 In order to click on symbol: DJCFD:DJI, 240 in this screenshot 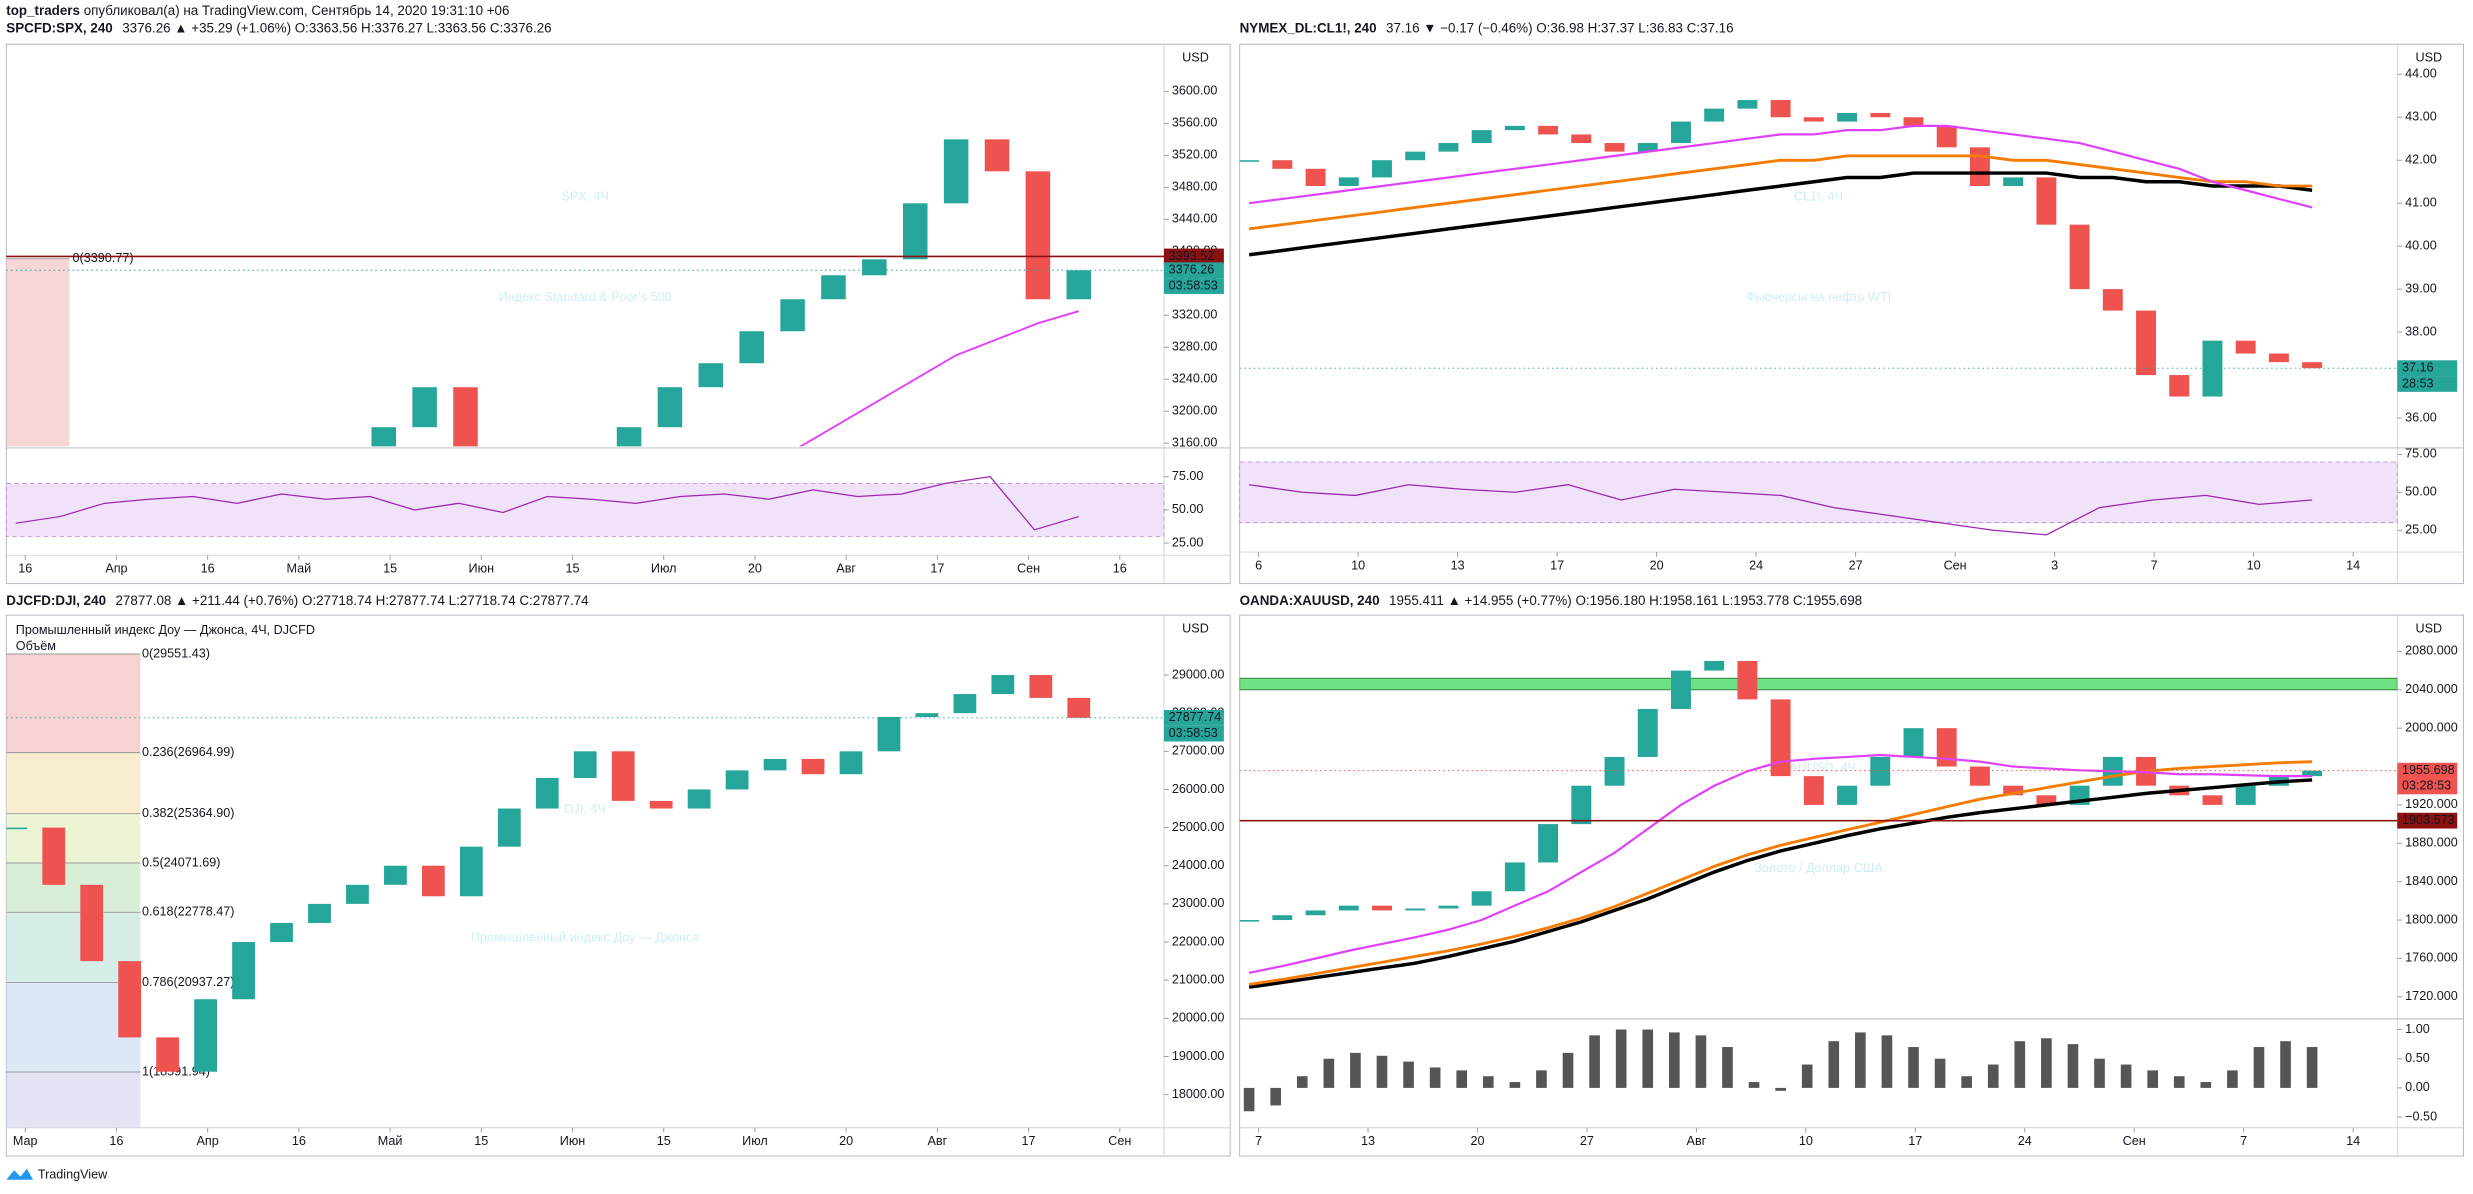, I will do `click(56, 599)`.